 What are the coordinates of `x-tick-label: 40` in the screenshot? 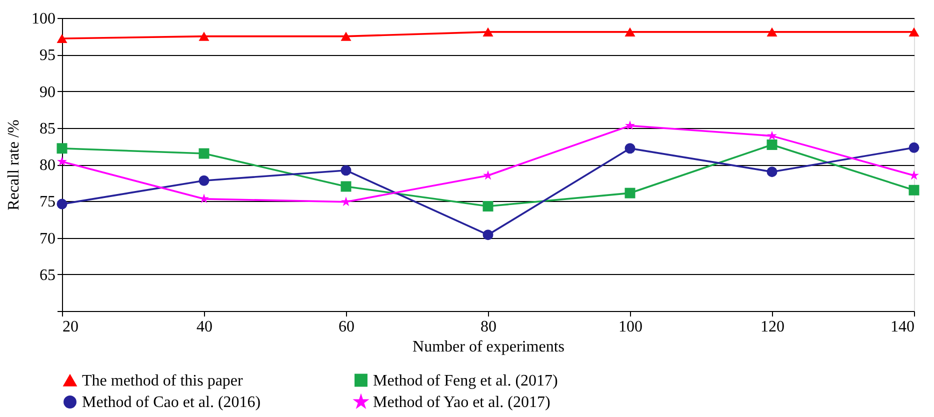 It's located at (204, 327).